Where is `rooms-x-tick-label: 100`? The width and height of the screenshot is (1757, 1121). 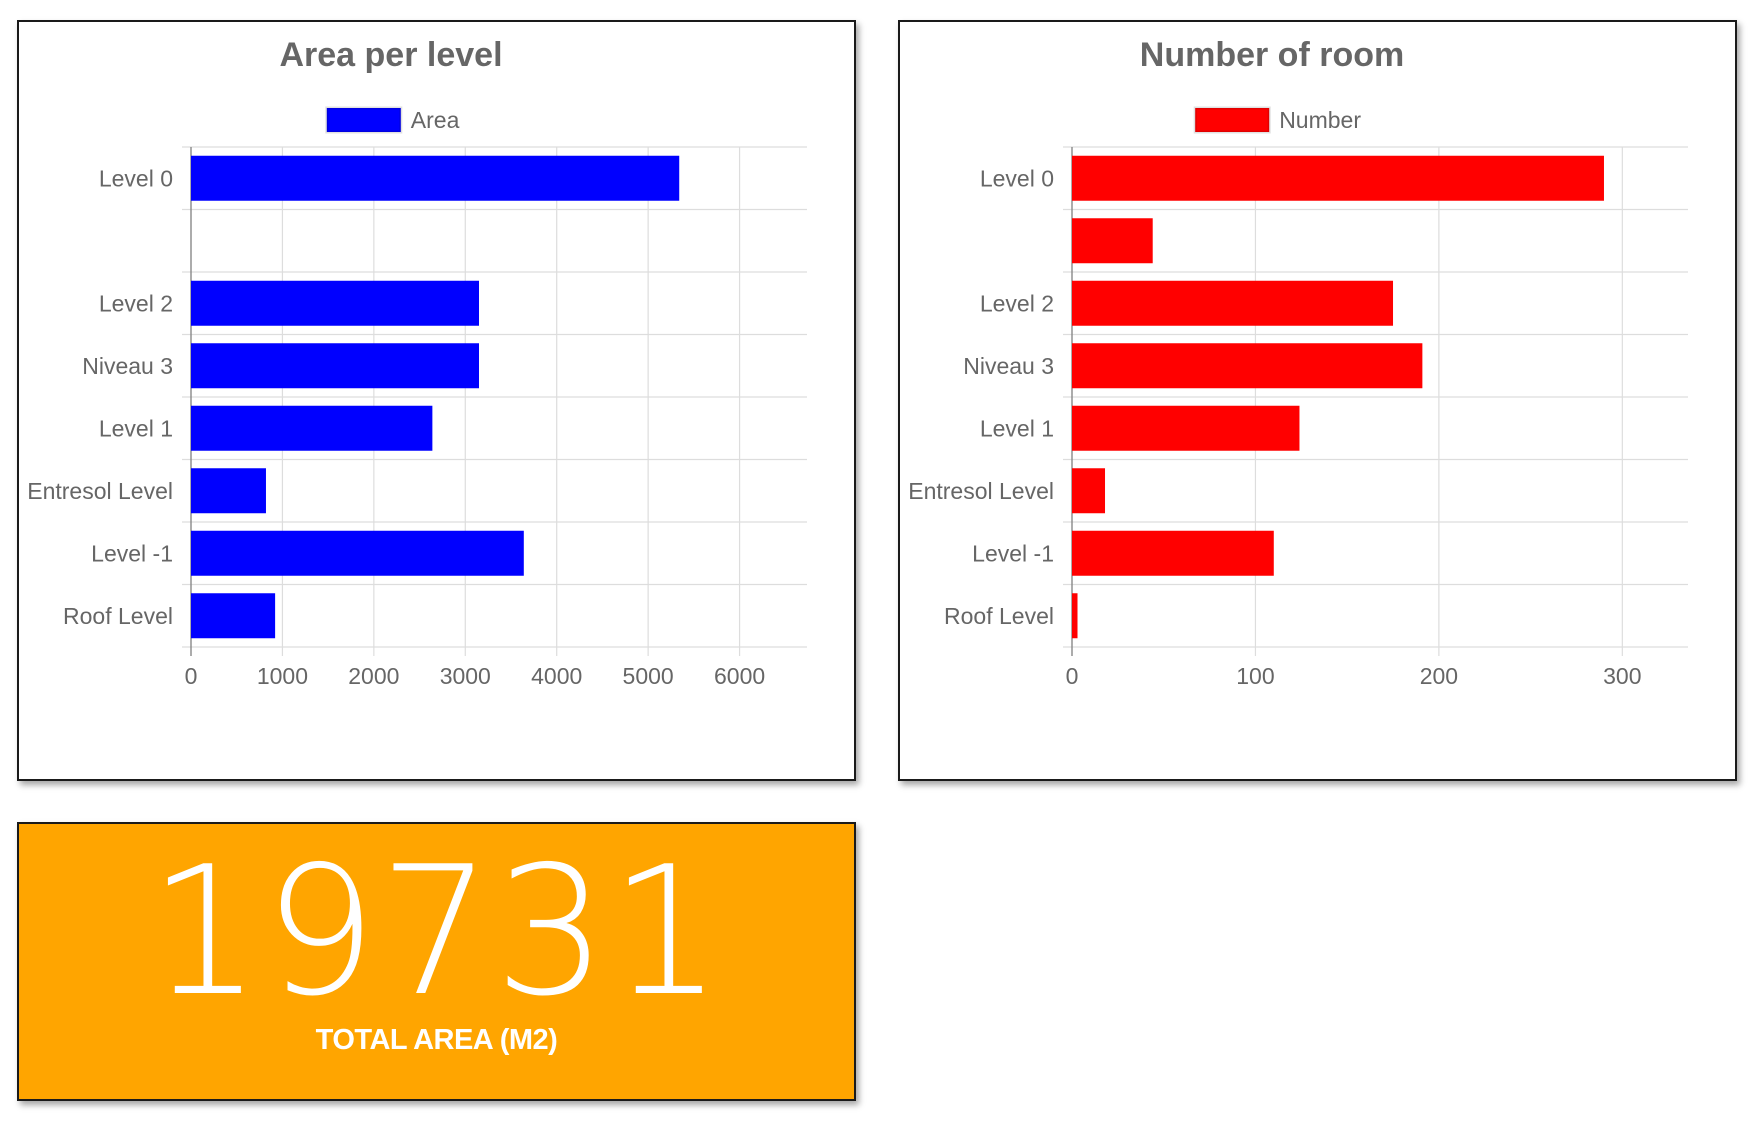 rooms-x-tick-label: 100 is located at coordinates (1255, 676).